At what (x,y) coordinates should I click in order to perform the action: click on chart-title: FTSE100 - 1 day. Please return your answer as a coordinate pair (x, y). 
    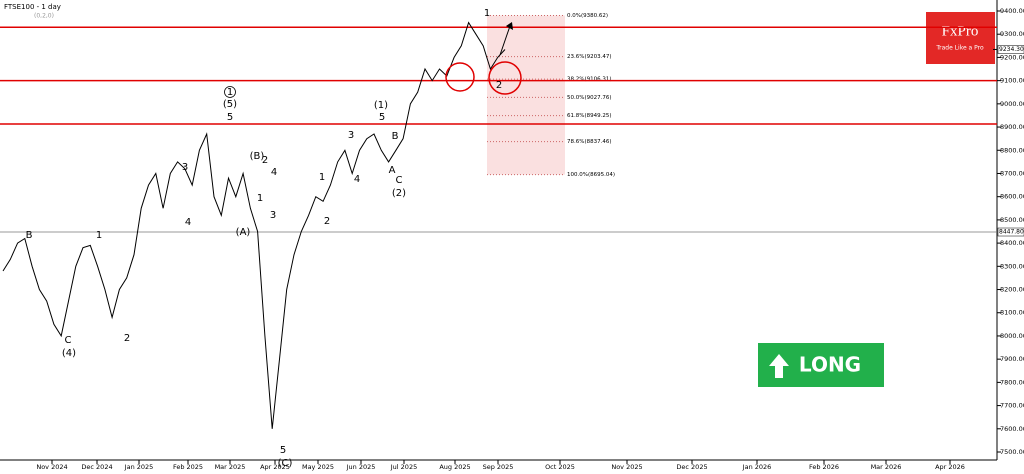
    Looking at the image, I should click on (32, 7).